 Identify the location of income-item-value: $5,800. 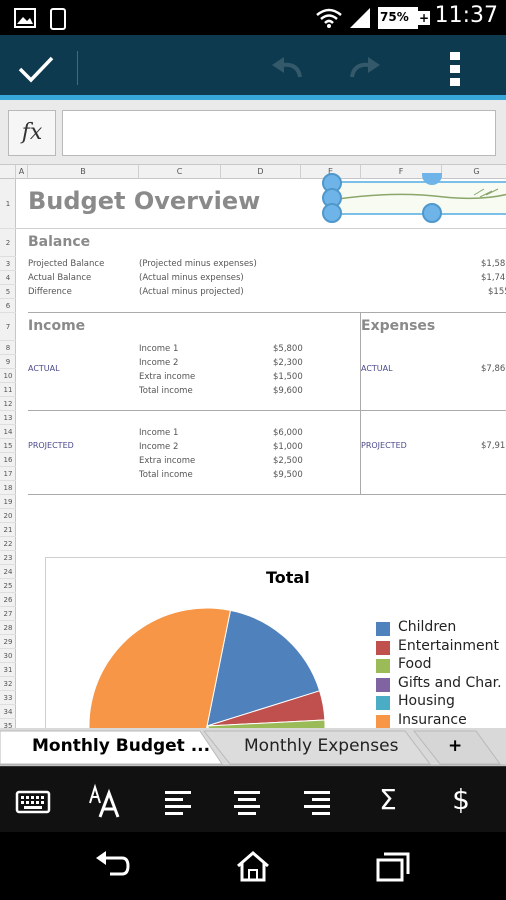
(288, 349).